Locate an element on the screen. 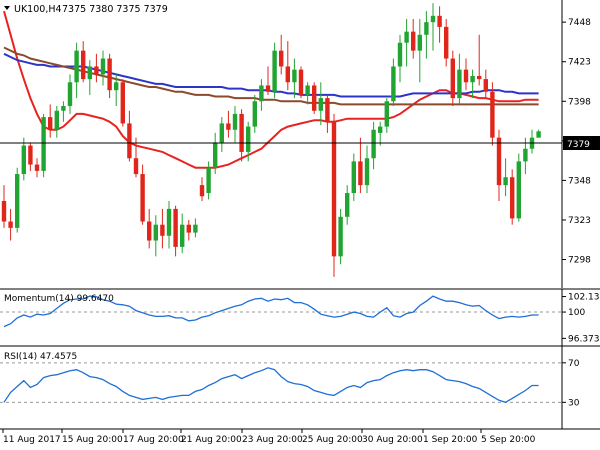  dropdown-triangle-icon is located at coordinates (7, 8).